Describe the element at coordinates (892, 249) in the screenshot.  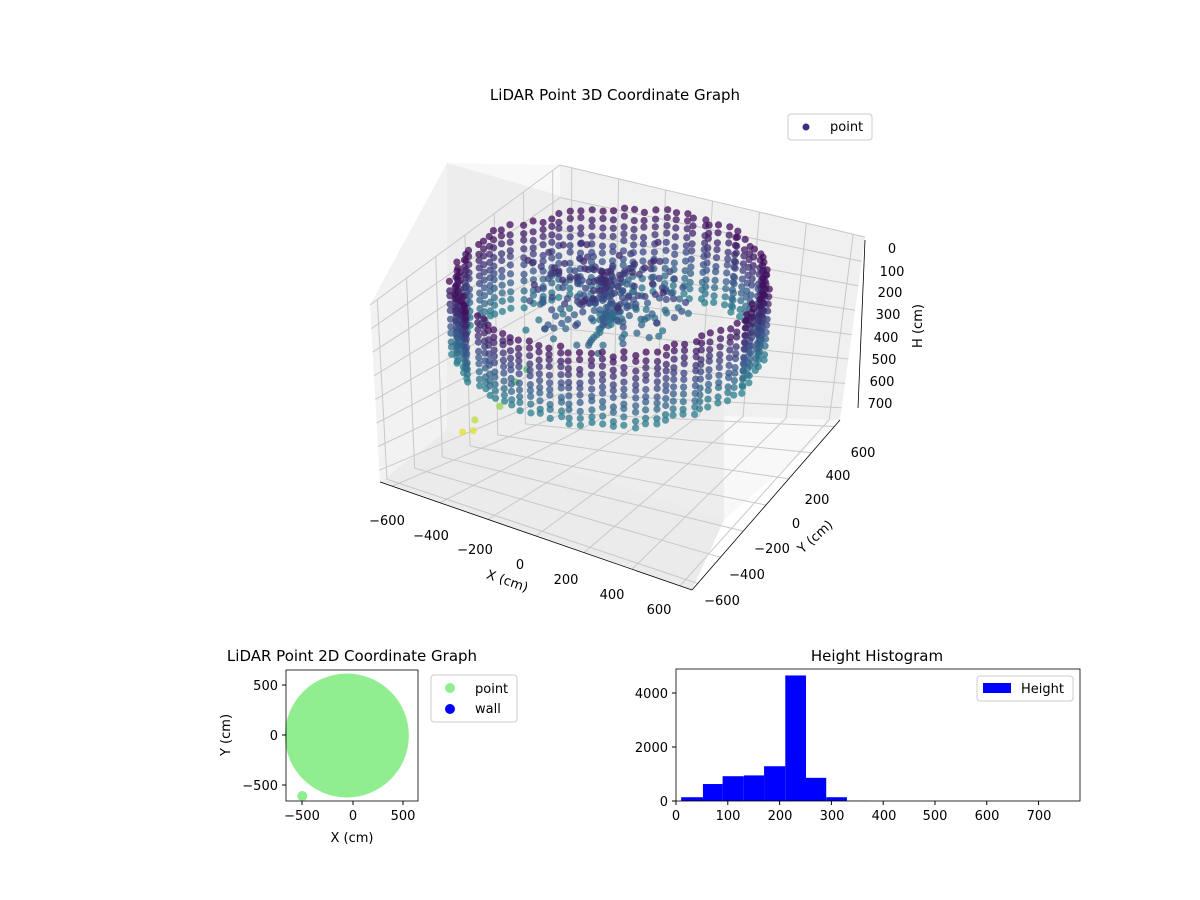
I see `z-tick-label: 0` at that location.